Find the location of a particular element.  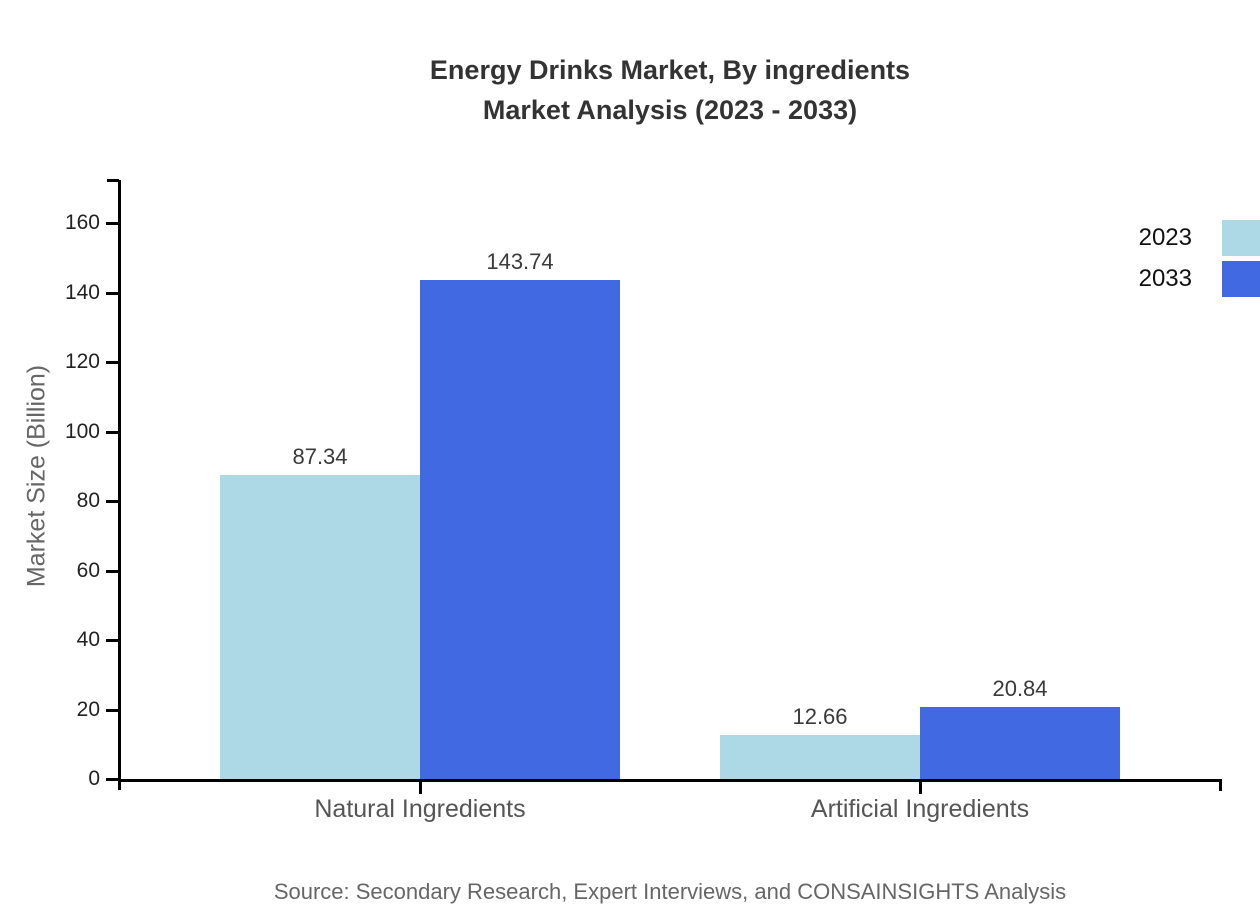

legend-swatch-2033 is located at coordinates (1241, 279).